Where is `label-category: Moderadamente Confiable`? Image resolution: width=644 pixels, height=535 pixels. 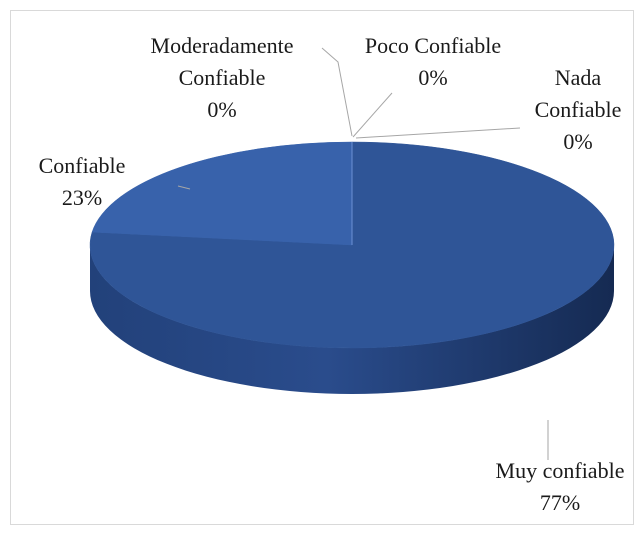
label-category: Moderadamente Confiable is located at coordinates (222, 61).